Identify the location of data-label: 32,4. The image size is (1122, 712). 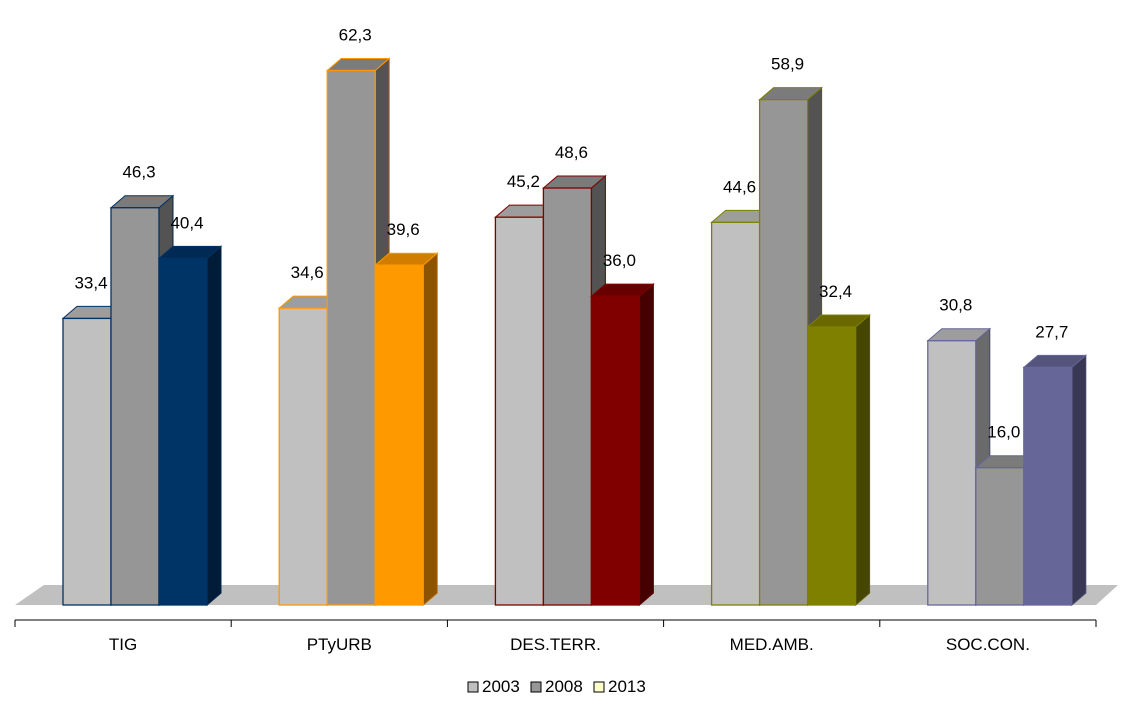
(835, 291).